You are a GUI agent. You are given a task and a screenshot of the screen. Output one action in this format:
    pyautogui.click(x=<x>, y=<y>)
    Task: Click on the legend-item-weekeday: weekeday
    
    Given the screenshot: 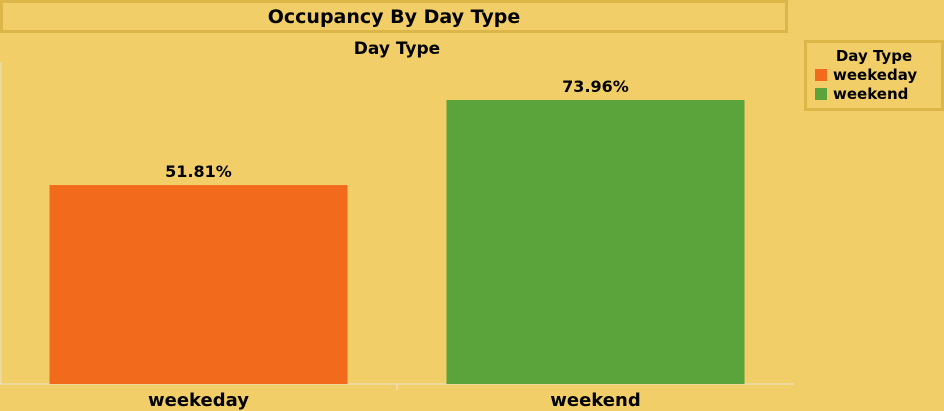 What is the action you would take?
    pyautogui.click(x=878, y=74)
    